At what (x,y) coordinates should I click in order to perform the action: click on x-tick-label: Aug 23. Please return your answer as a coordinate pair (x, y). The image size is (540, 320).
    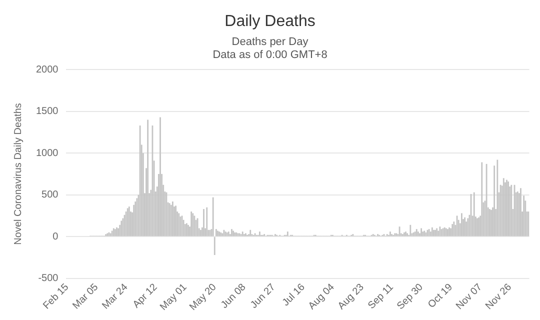
    Looking at the image, I should click on (351, 297).